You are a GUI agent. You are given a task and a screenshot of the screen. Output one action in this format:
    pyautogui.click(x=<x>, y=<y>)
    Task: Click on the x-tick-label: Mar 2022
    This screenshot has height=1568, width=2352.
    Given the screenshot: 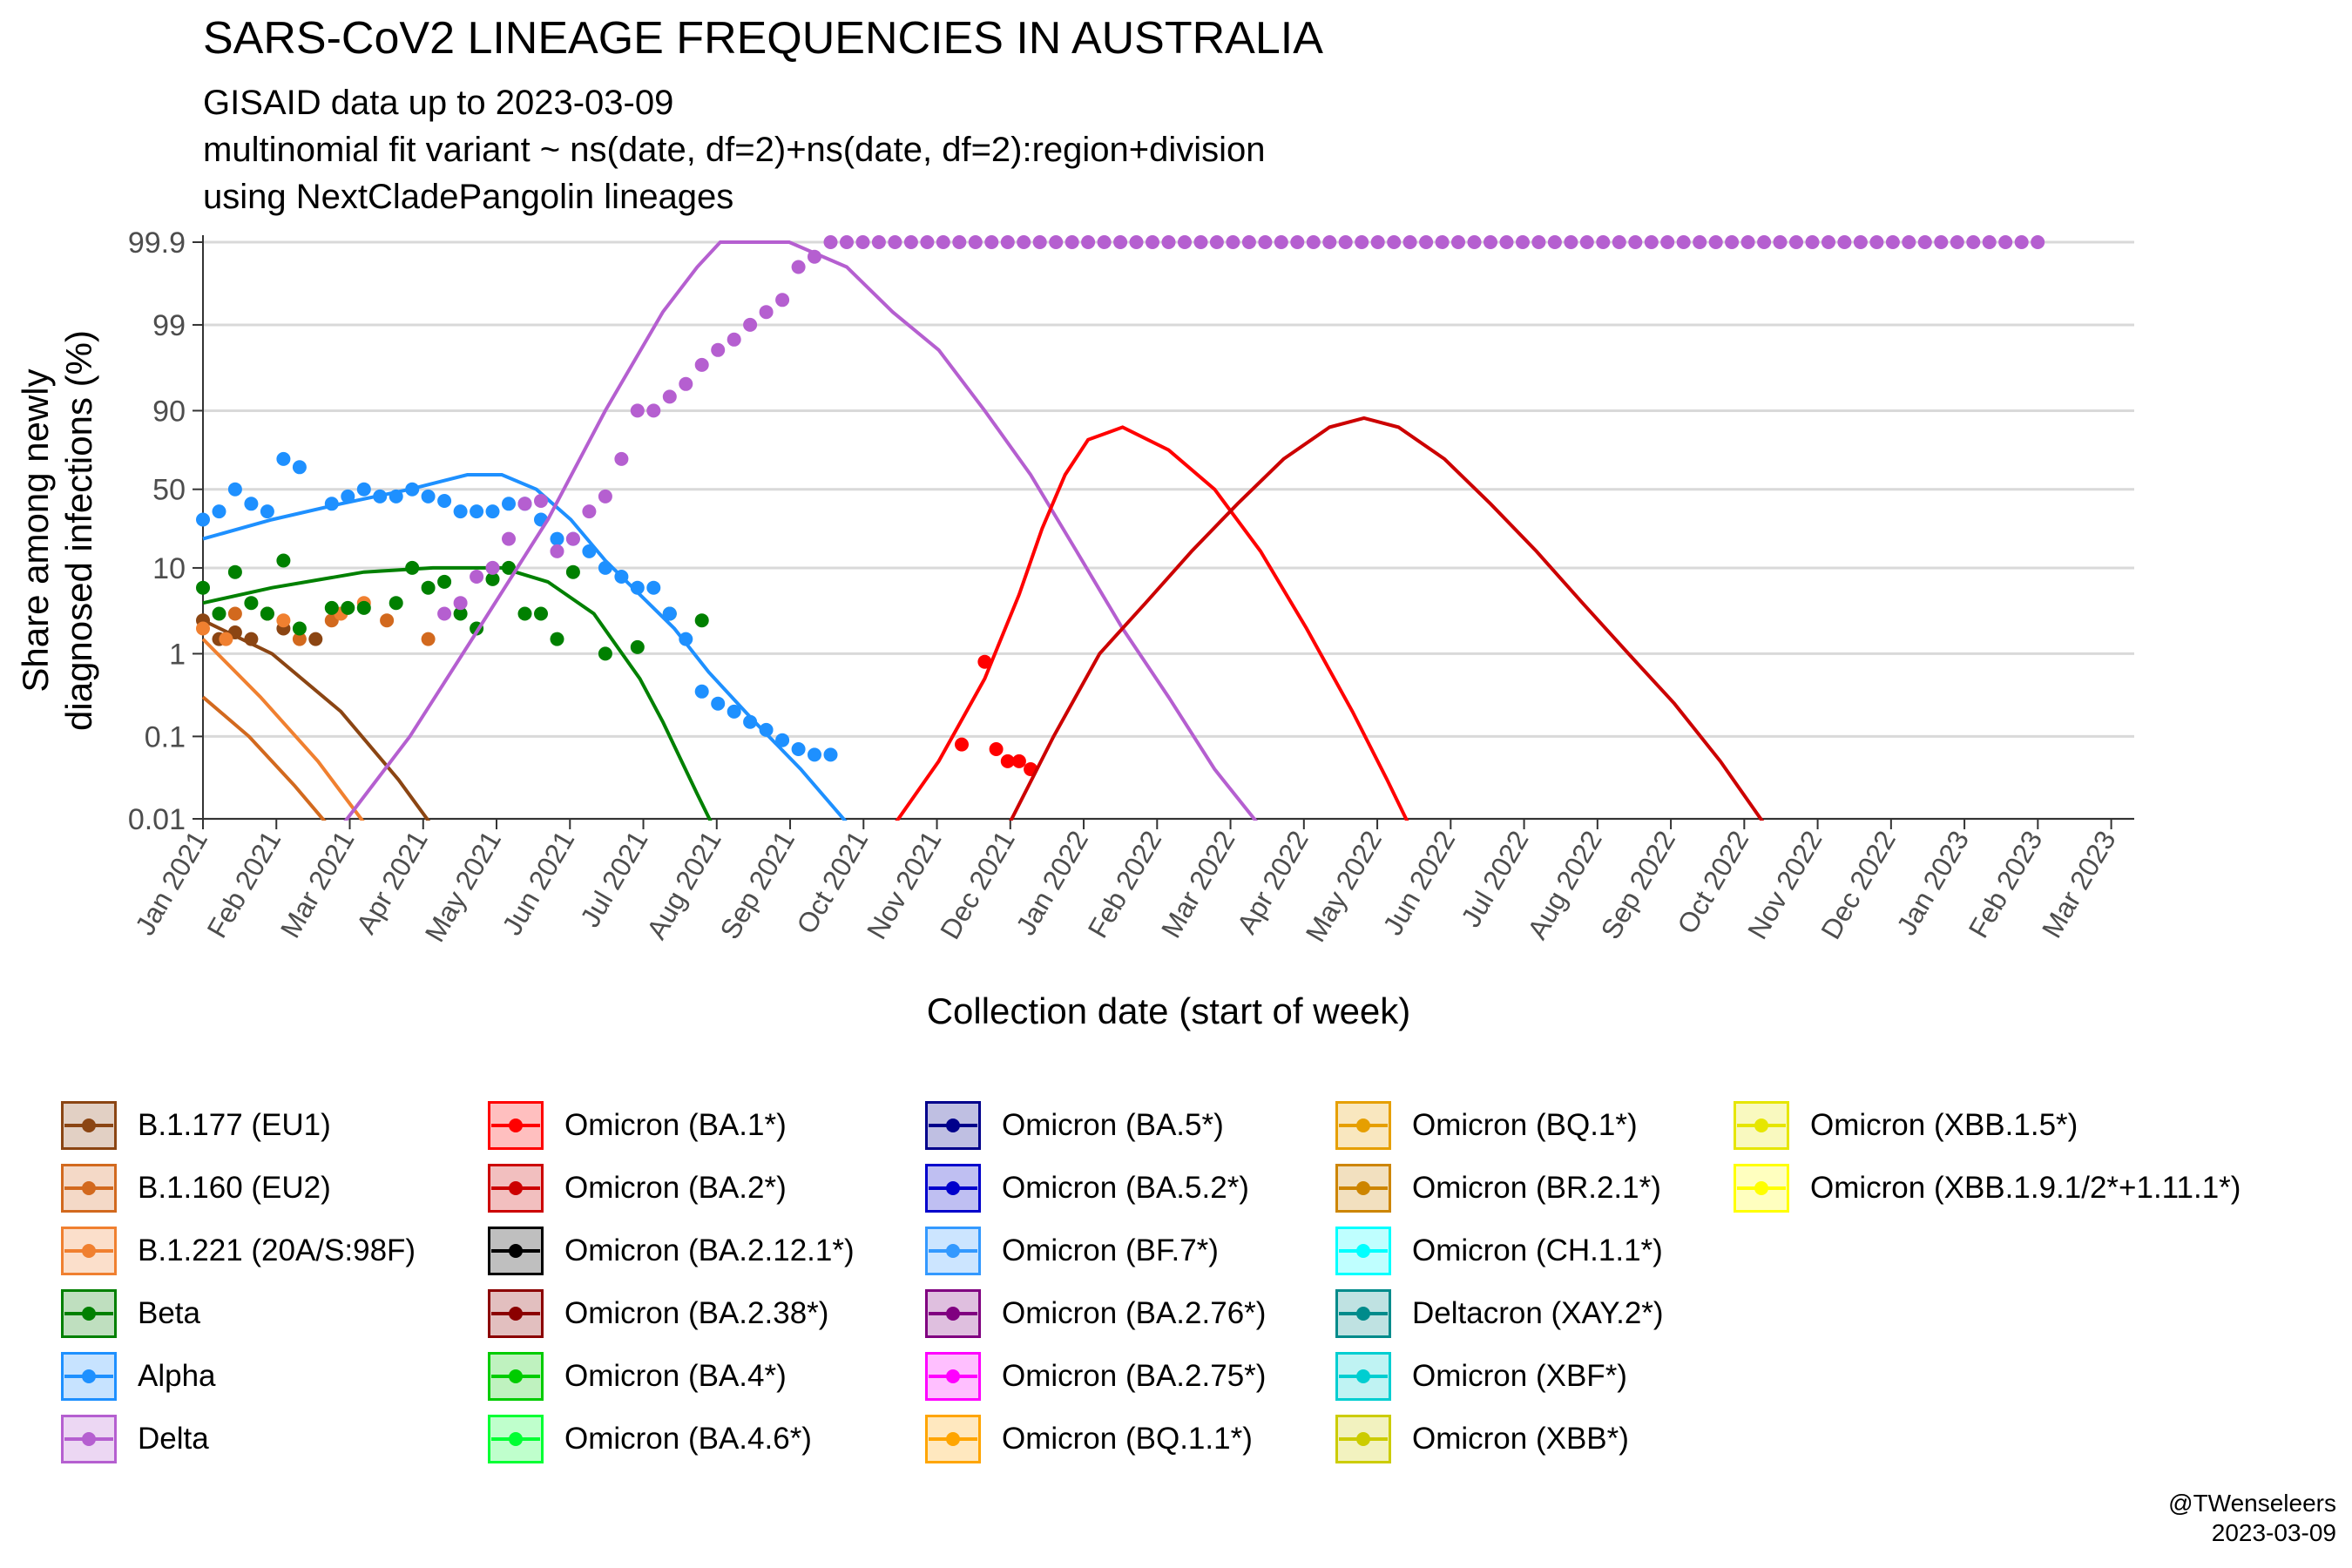 What is the action you would take?
    pyautogui.click(x=1198, y=884)
    